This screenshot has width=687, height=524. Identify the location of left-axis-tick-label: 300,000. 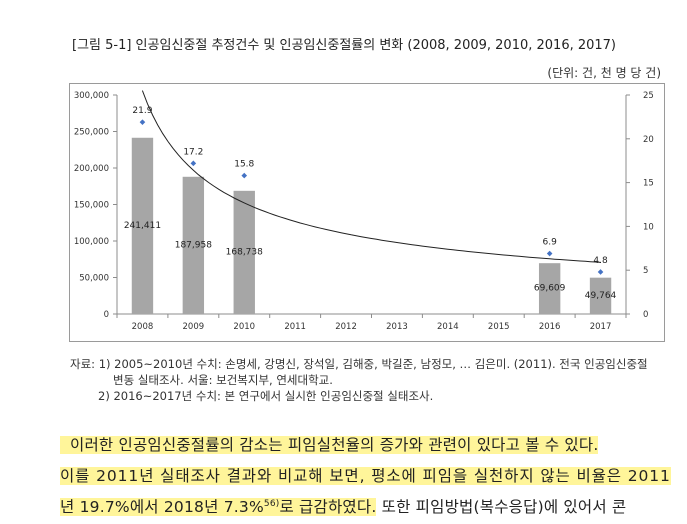
(91, 96).